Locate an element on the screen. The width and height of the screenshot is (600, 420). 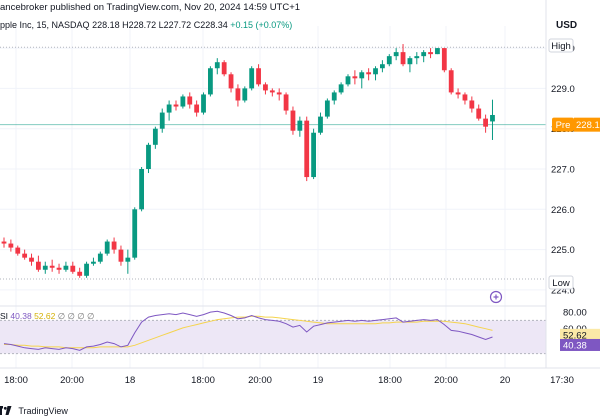
rsi-legend-rest: ∅ ∅ ∅ ∅ is located at coordinates (76, 316).